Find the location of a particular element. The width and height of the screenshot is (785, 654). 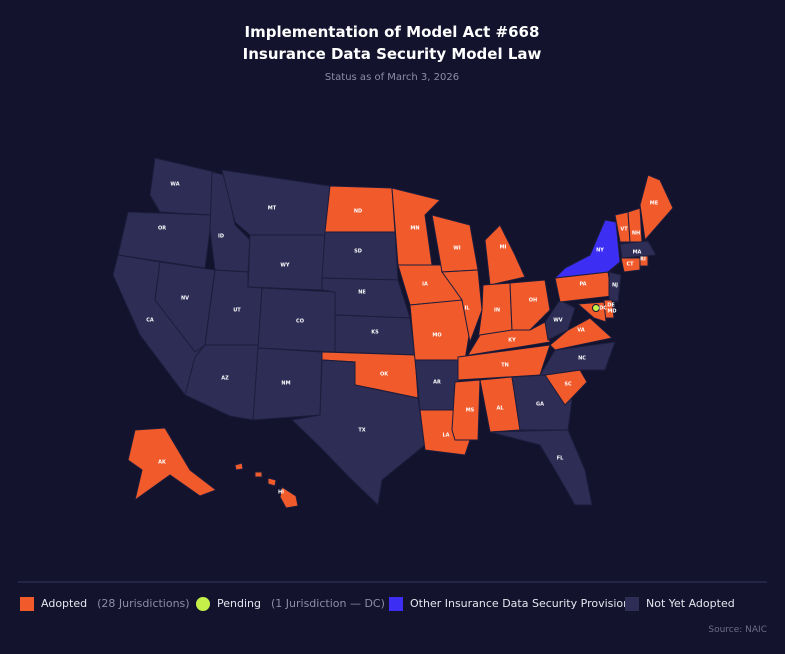

state-label: IA is located at coordinates (425, 285).